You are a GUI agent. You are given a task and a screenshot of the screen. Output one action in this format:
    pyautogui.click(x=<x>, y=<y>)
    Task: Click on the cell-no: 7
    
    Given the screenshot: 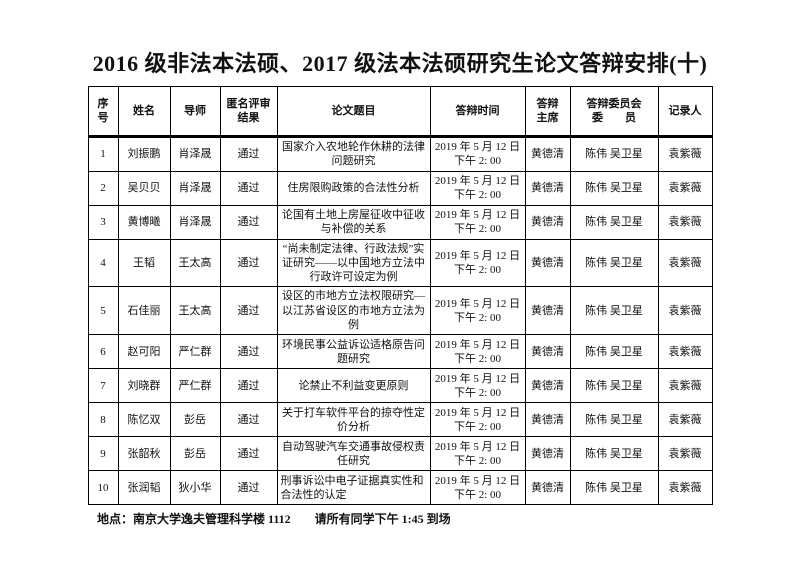 What is the action you would take?
    pyautogui.click(x=103, y=386)
    